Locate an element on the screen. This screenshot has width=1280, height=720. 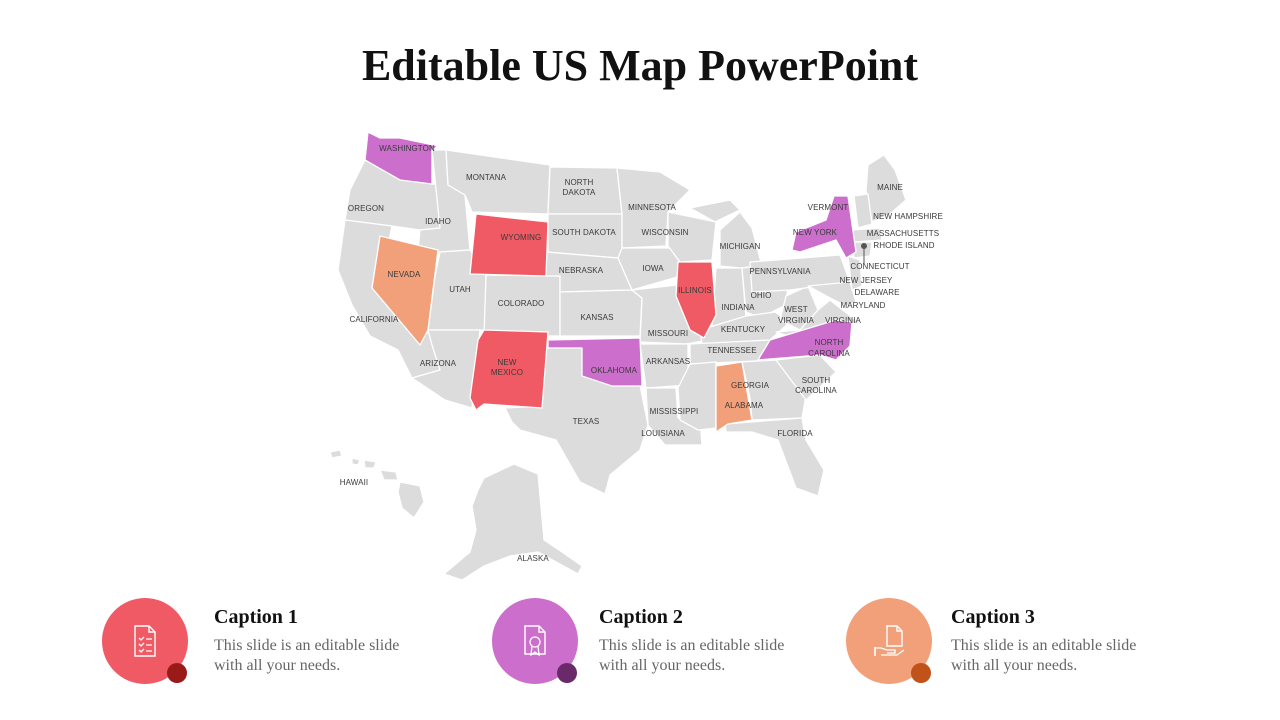
label-delaware: DELAWARE is located at coordinates (876, 292).